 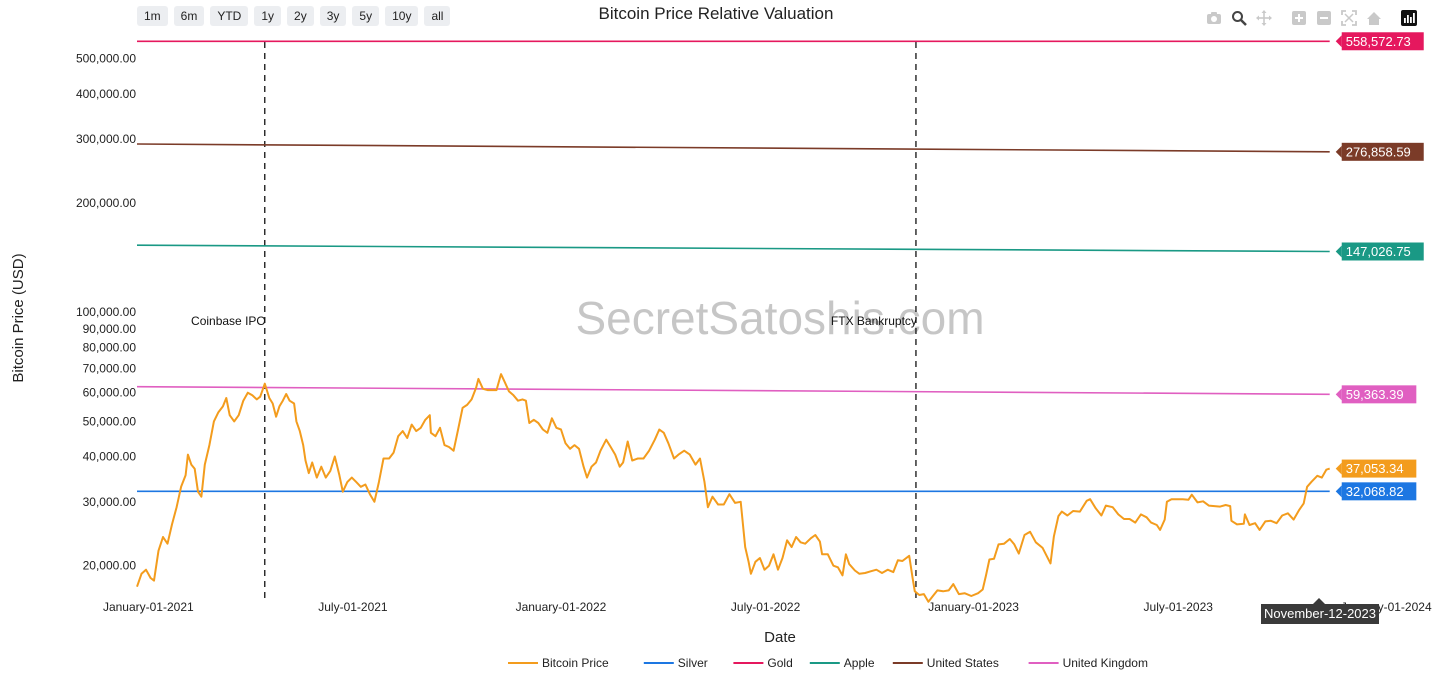 I want to click on x-tick-label: January-01-2021, so click(x=148, y=607).